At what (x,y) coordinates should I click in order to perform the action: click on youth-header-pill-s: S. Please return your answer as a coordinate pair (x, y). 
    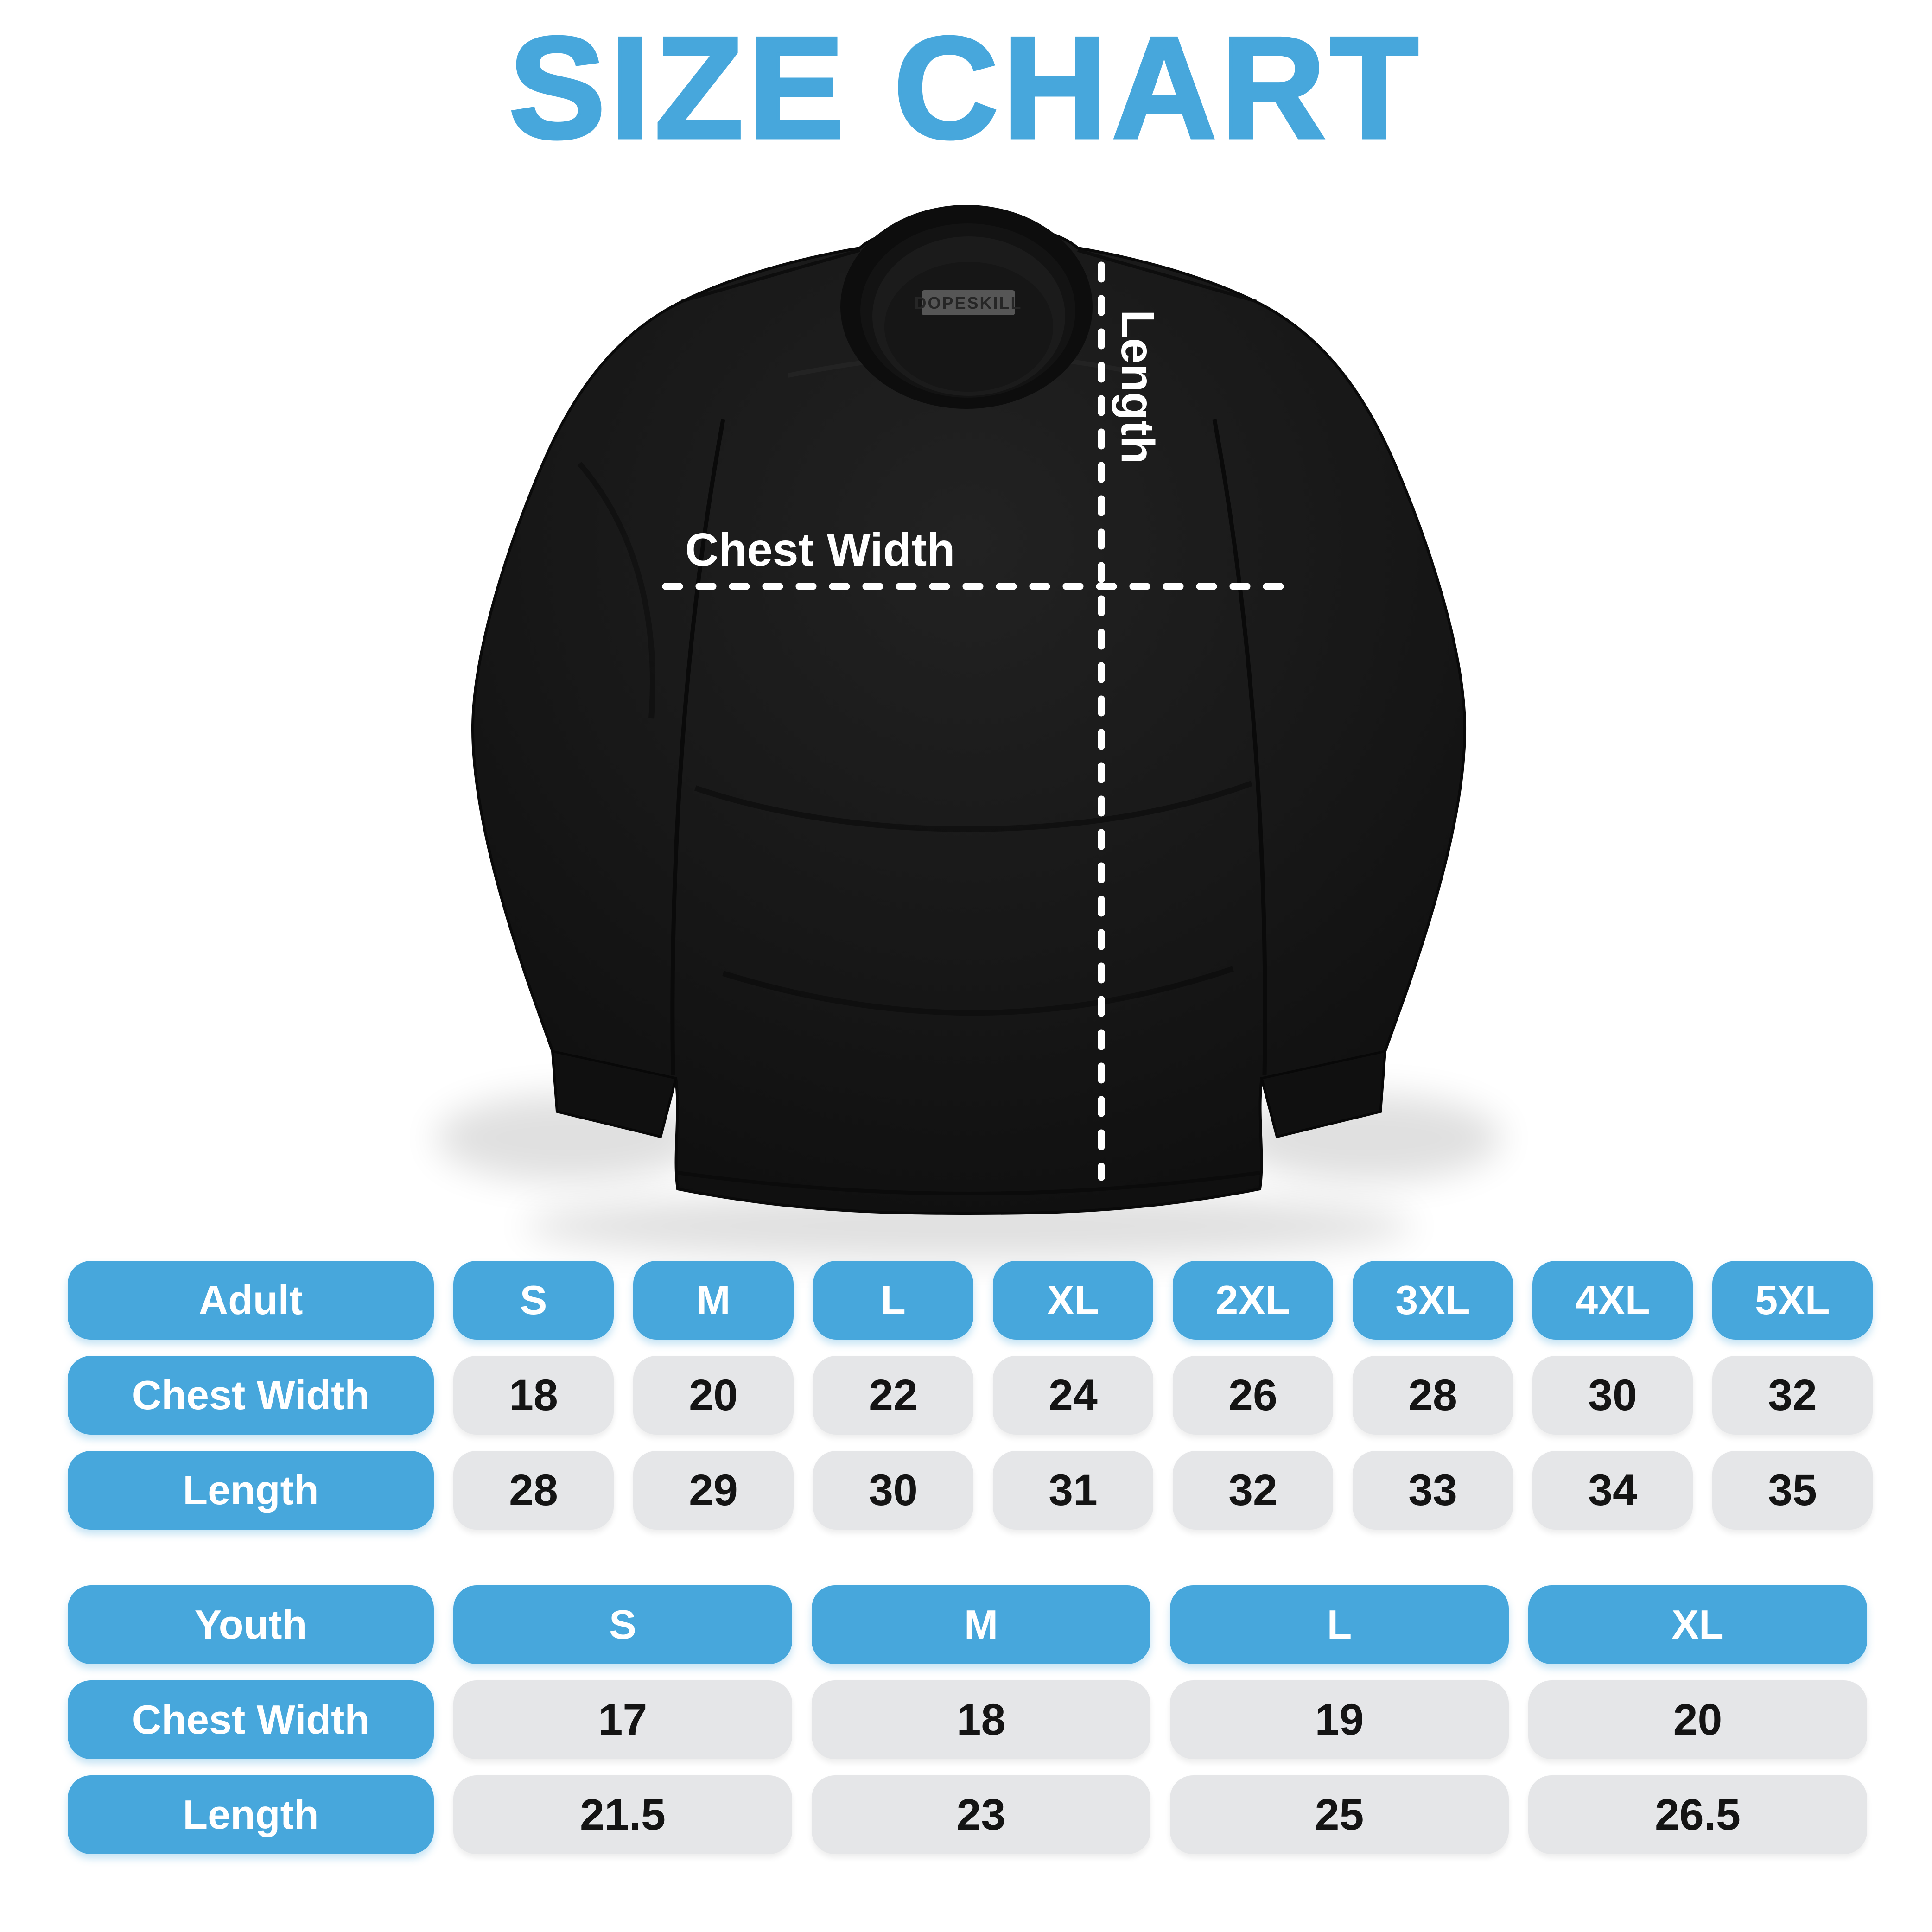
    Looking at the image, I should click on (622, 1624).